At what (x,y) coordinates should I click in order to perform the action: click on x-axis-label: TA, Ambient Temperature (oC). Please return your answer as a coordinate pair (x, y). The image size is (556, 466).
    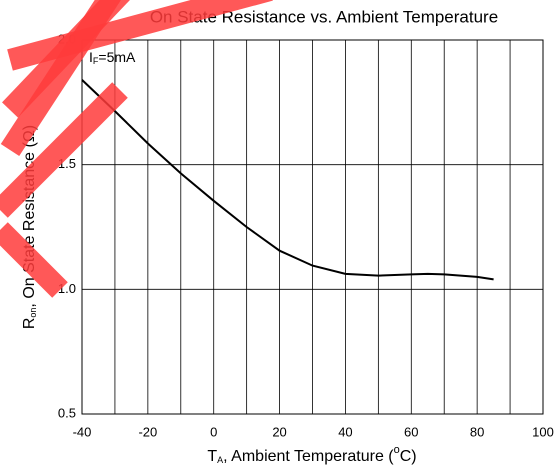
    Looking at the image, I should click on (311, 454).